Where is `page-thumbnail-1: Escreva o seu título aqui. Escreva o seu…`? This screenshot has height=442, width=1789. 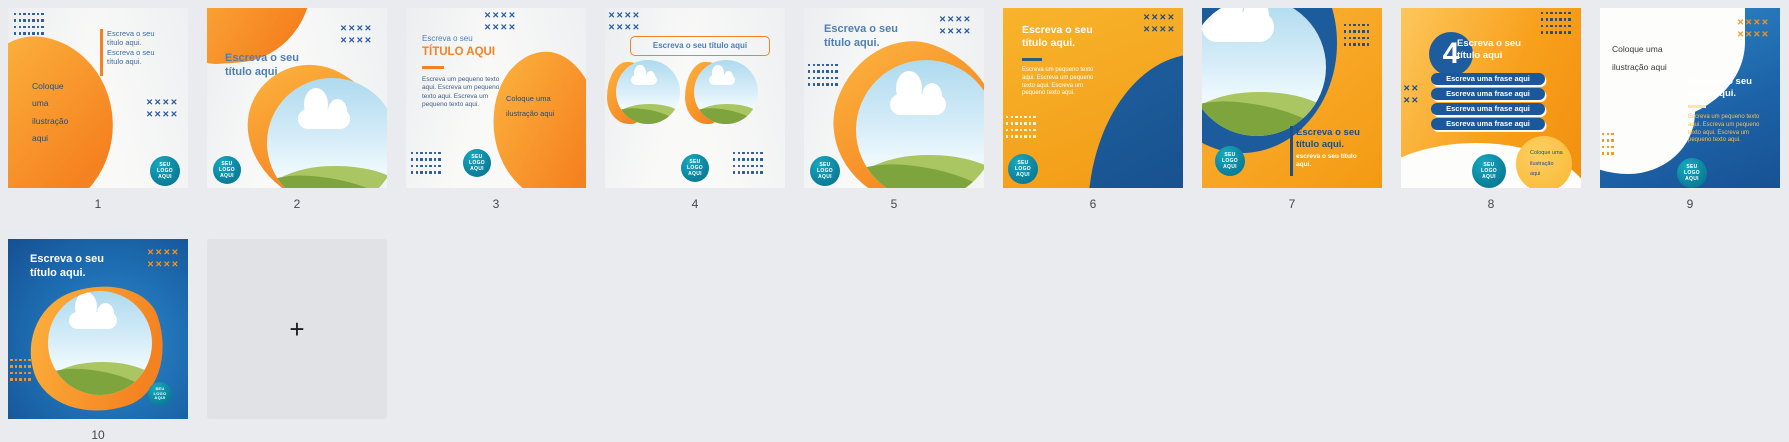
page-thumbnail-1: Escreva o seu título aqui. Escreva o seu… is located at coordinates (98, 98).